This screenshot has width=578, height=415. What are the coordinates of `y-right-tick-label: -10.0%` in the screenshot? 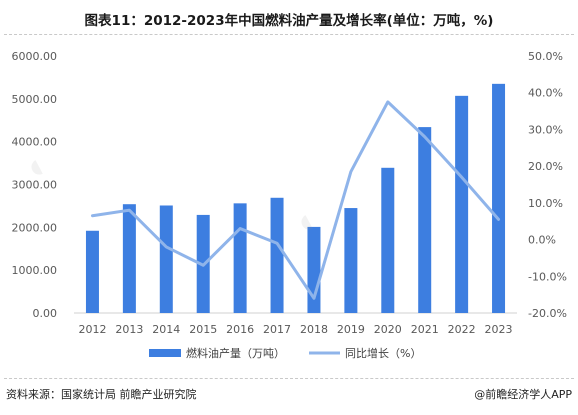 It's located at (547, 276).